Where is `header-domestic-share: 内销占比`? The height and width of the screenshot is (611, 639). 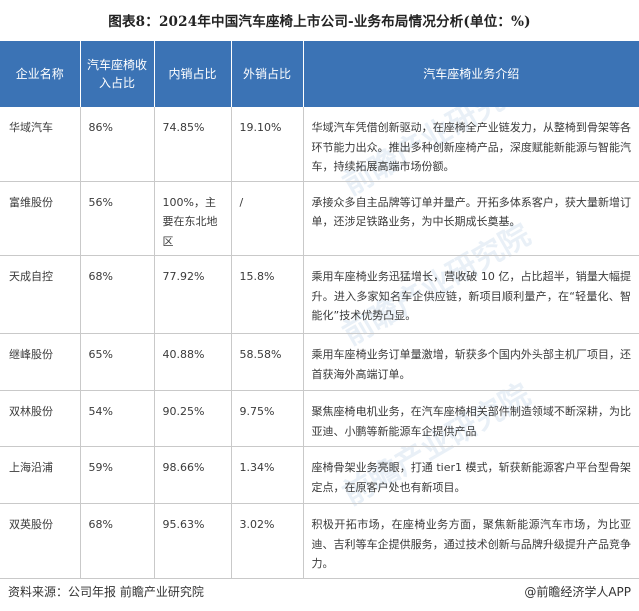
header-domestic-share: 内销占比 is located at coordinates (193, 74).